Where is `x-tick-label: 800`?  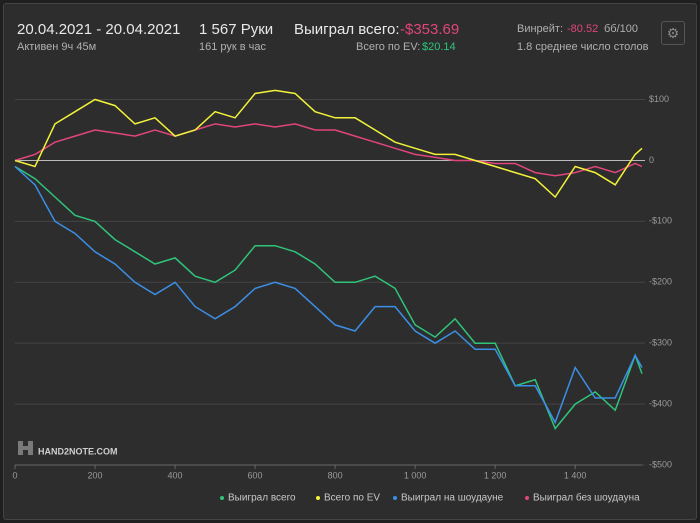
x-tick-label: 800 is located at coordinates (335, 475).